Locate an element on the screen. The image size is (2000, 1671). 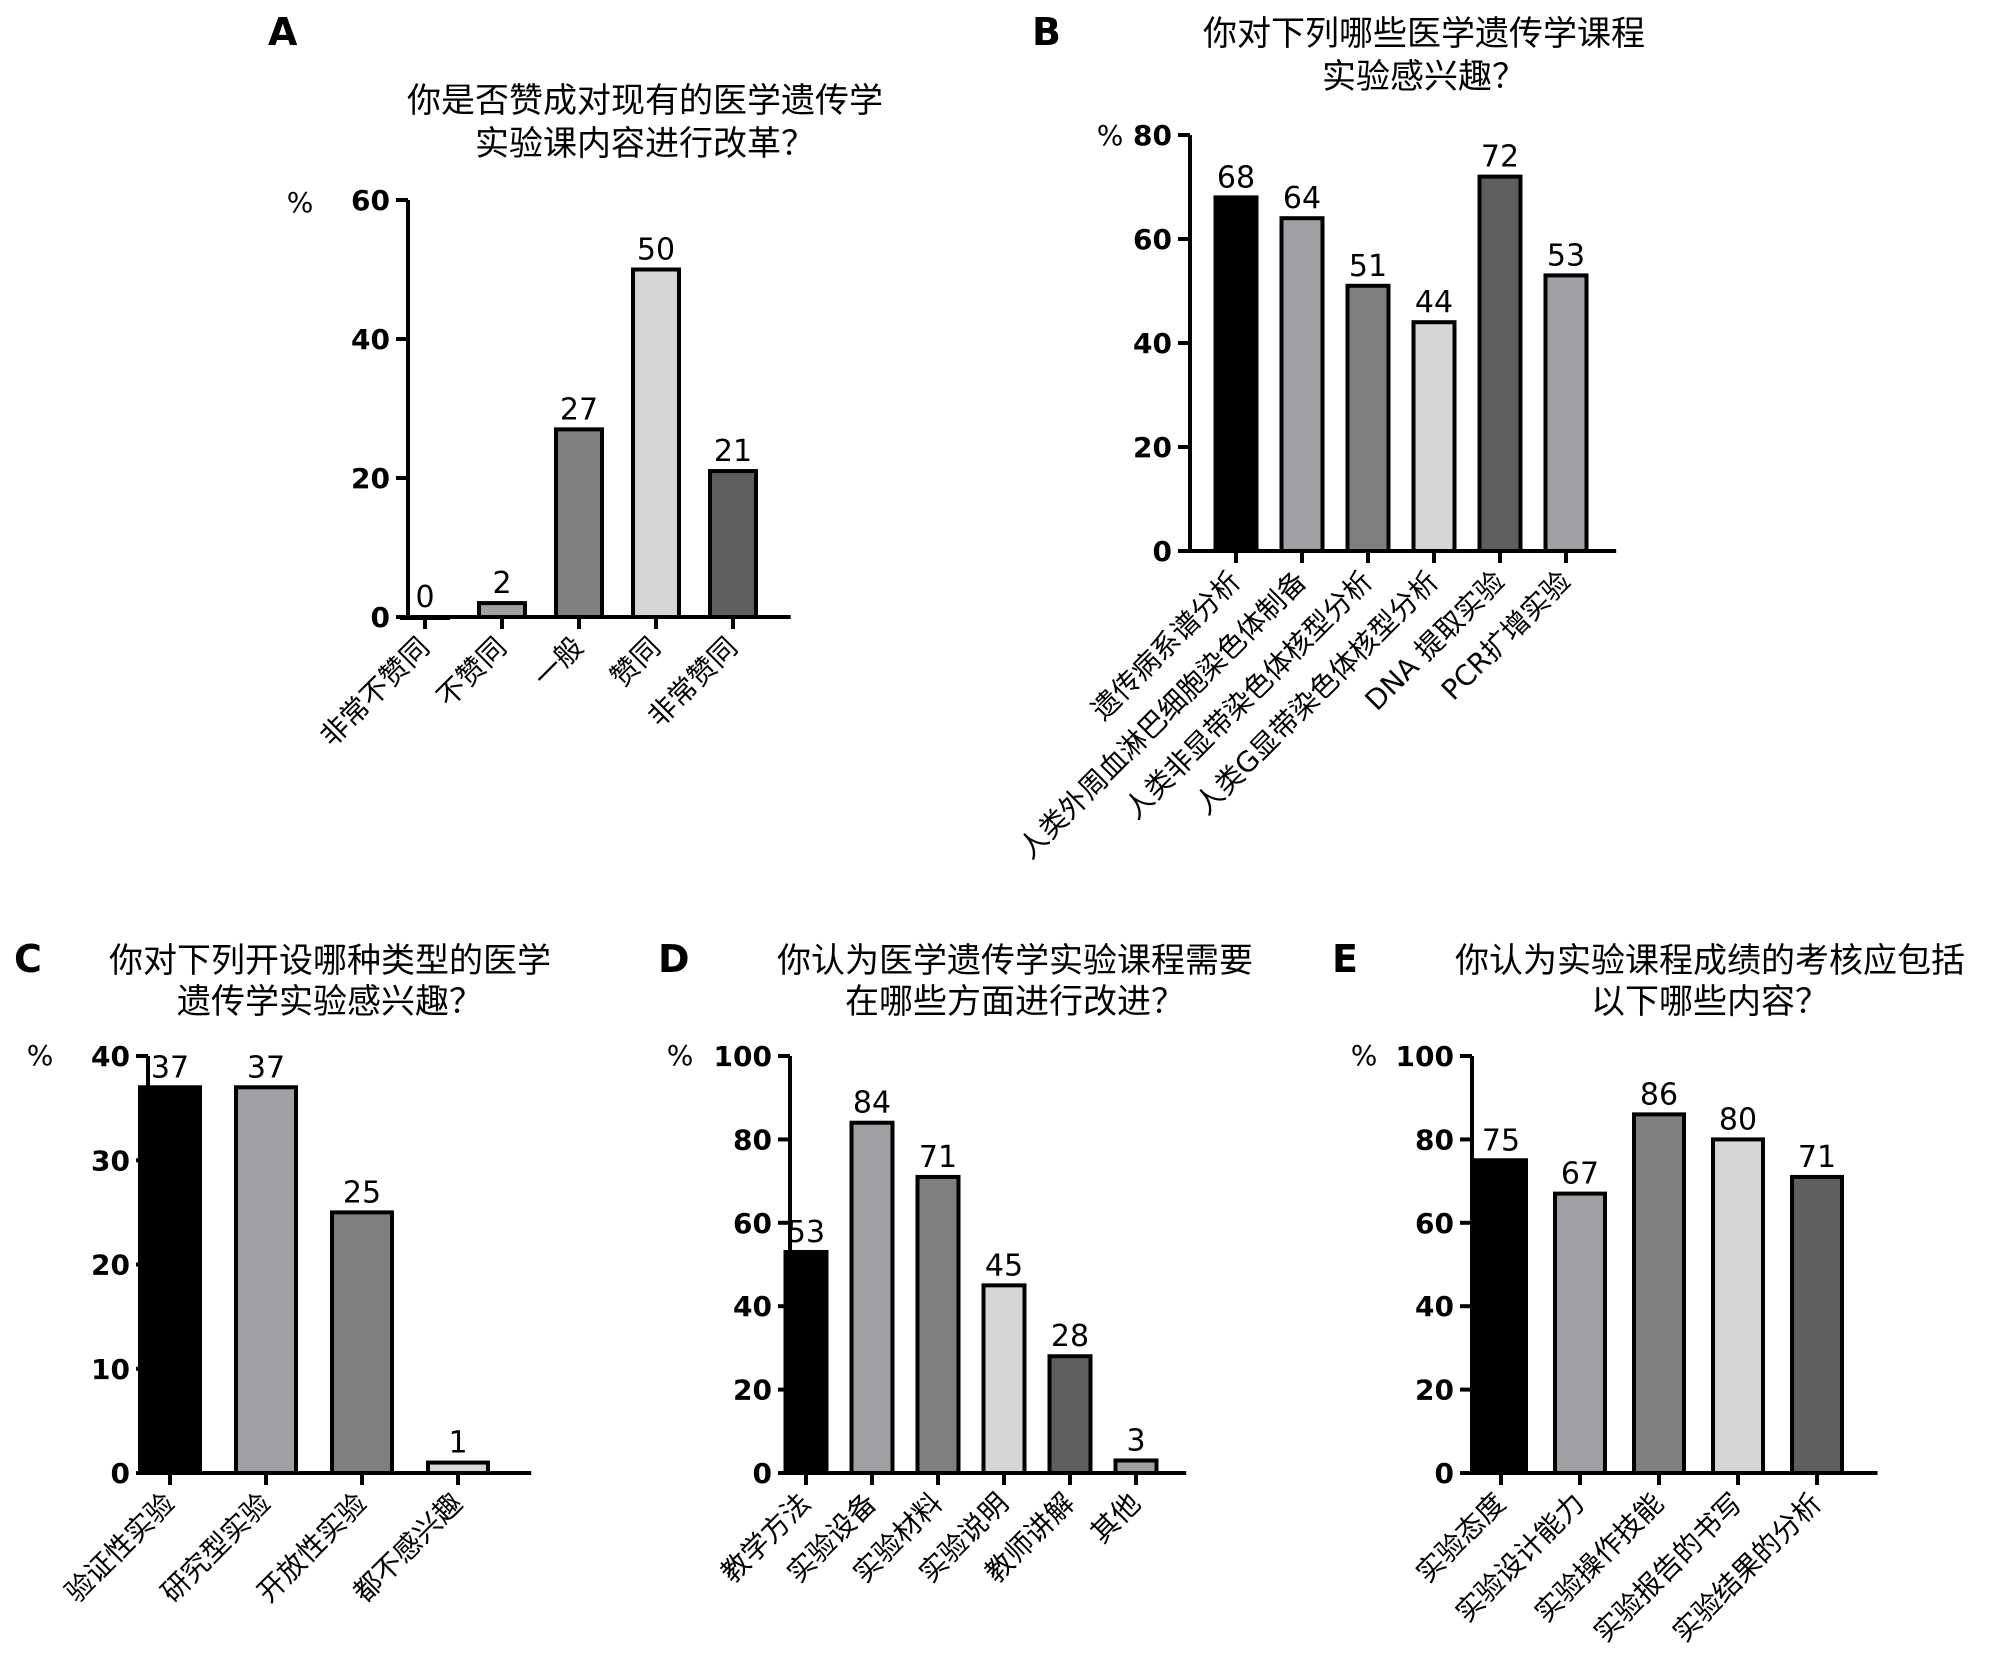
panel-letter: E is located at coordinates (1345, 959).